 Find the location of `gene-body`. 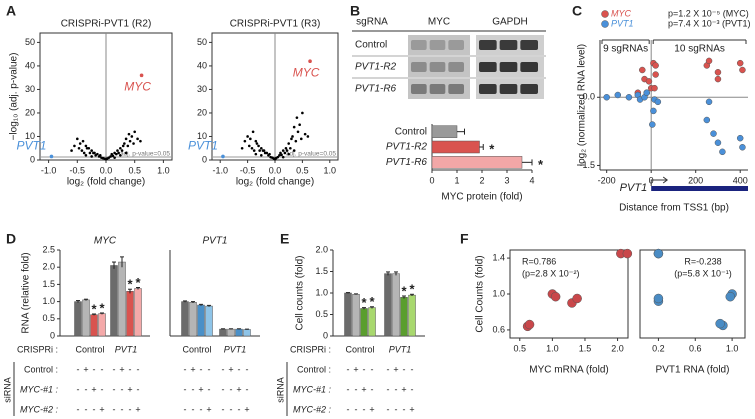

gene-body is located at coordinates (699, 188).